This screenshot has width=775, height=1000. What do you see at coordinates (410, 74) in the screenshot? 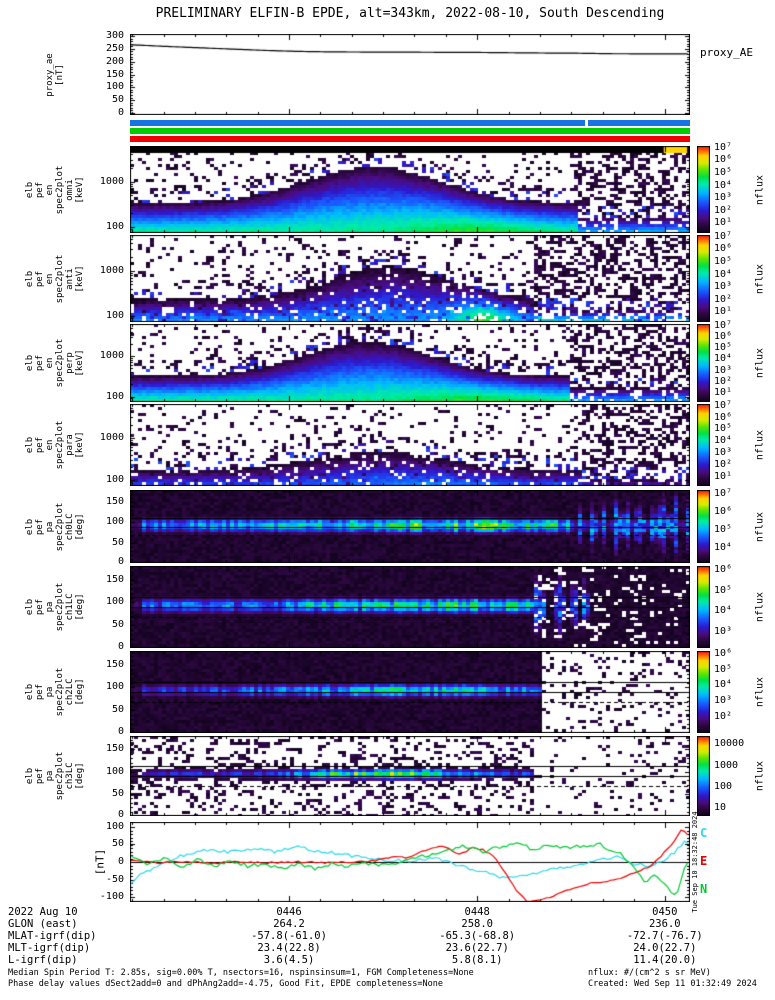
I see `proxy-ae-line-plot` at bounding box center [410, 74].